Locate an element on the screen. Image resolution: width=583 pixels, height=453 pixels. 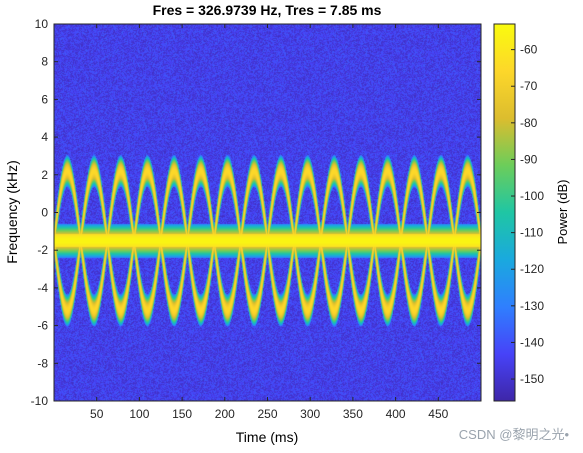
colorbar-tick-label: -130 is located at coordinates (532, 306).